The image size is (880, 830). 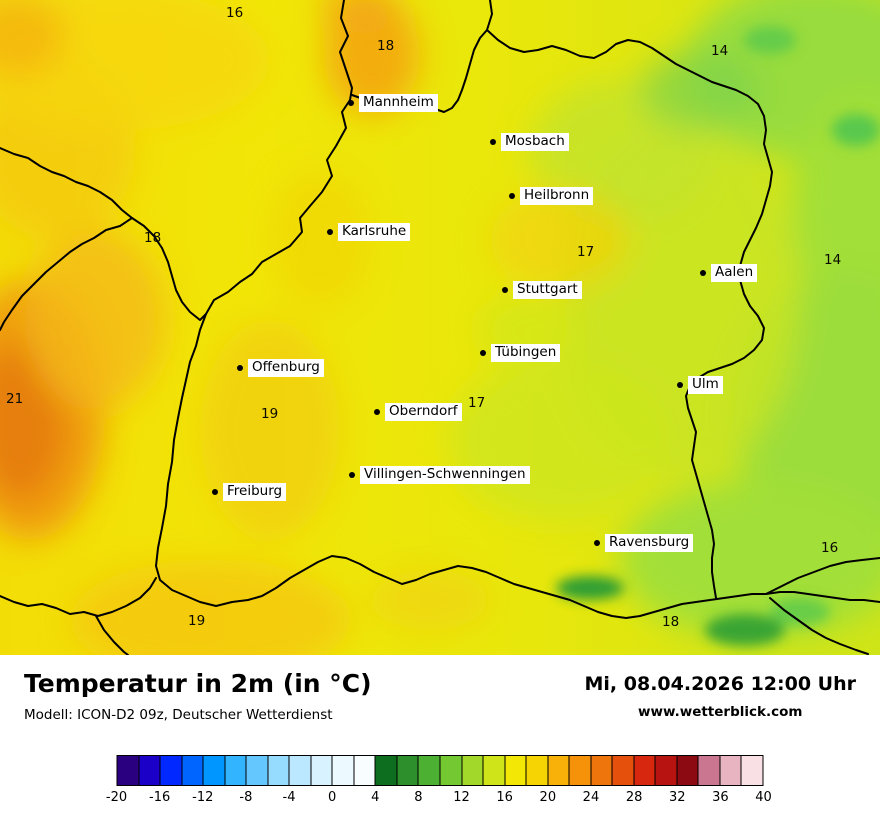 I want to click on city-label: Aalen, so click(x=734, y=273).